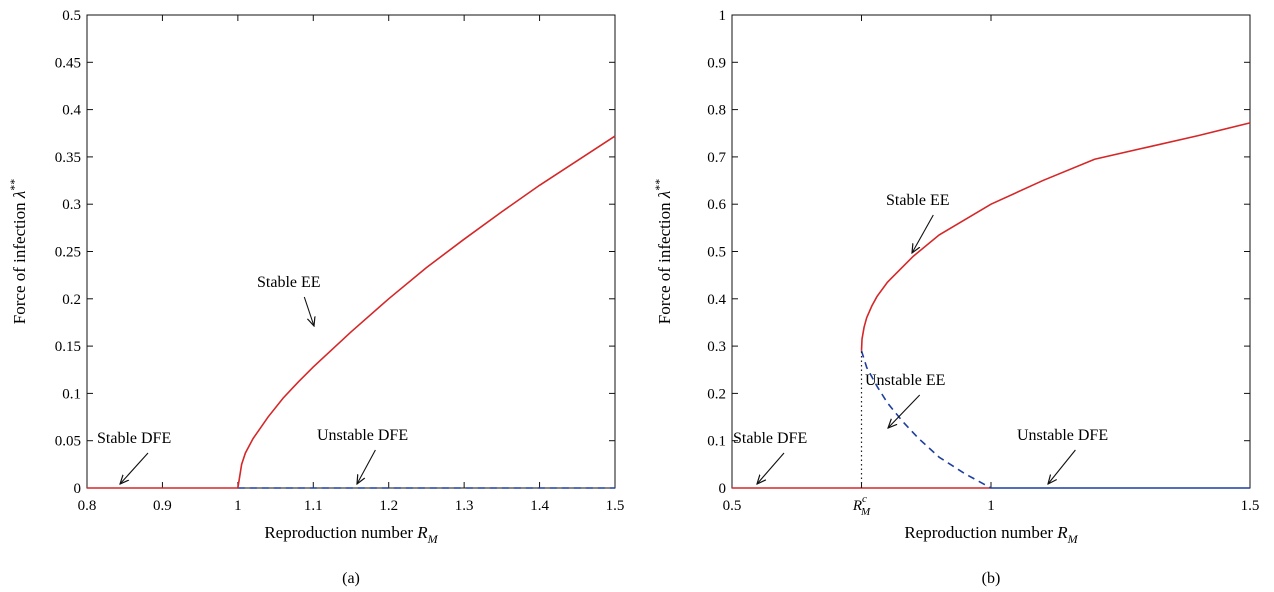 This screenshot has height=592, width=1274. What do you see at coordinates (723, 16) in the screenshot?
I see `y-tick-label: 1` at bounding box center [723, 16].